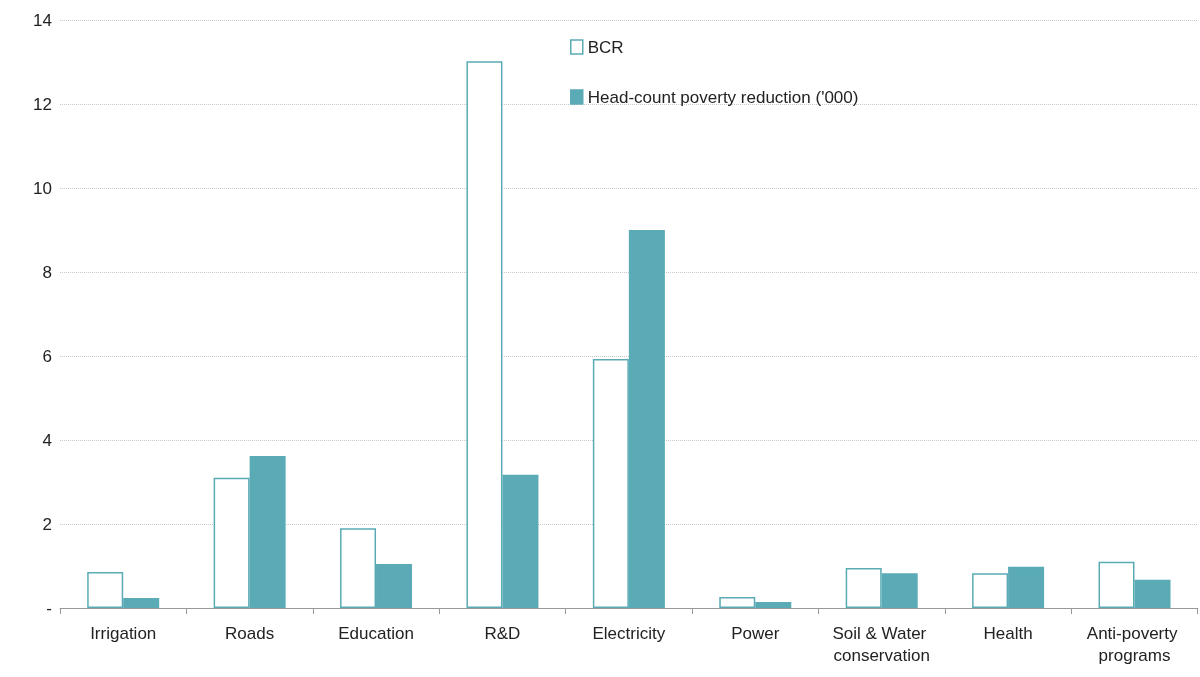 This screenshot has height=677, width=1200. I want to click on y-tick-label: 12, so click(42, 104).